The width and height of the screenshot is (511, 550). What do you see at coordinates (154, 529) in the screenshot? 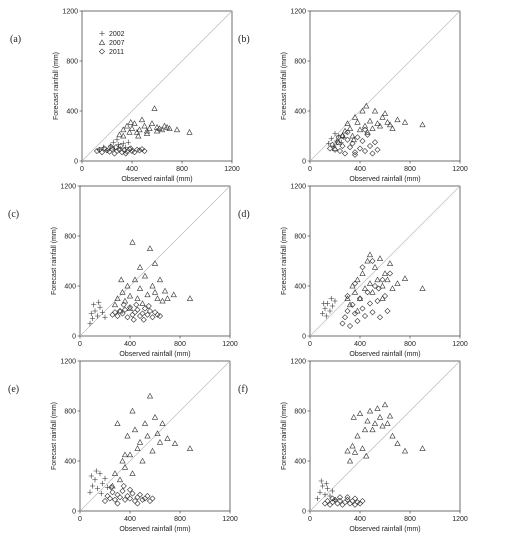
I see `x-axis-title: Observed rainfall (mm)` at bounding box center [154, 529].